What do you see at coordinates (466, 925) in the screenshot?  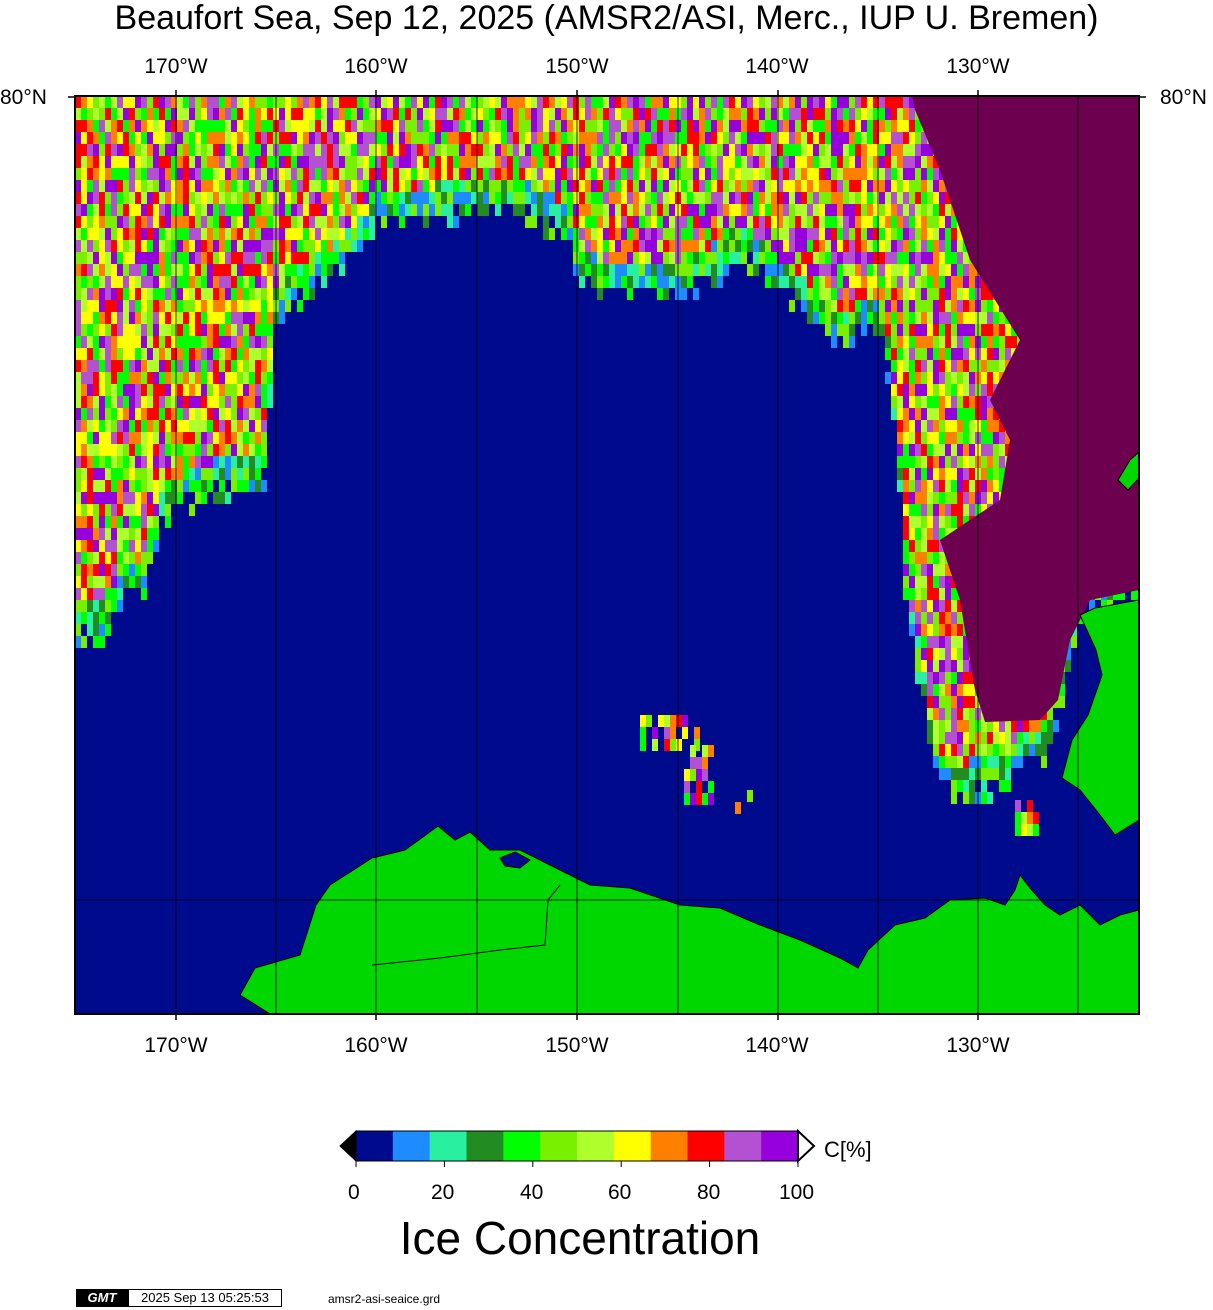 I see `inland-border` at bounding box center [466, 925].